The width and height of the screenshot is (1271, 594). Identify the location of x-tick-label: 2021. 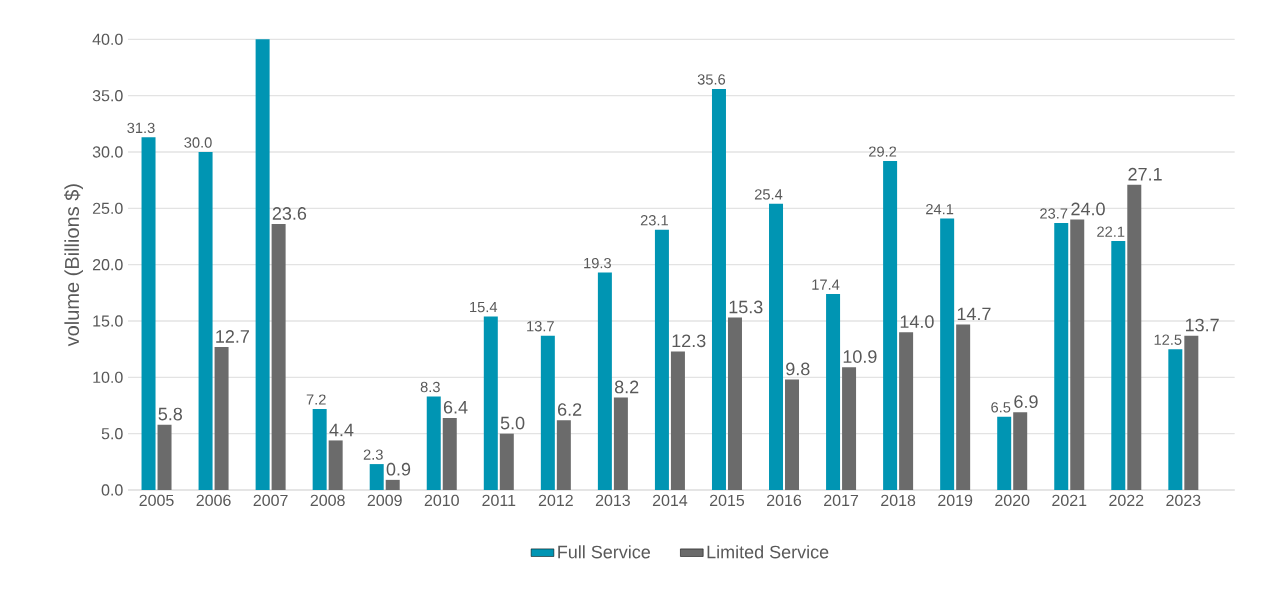
(1069, 500).